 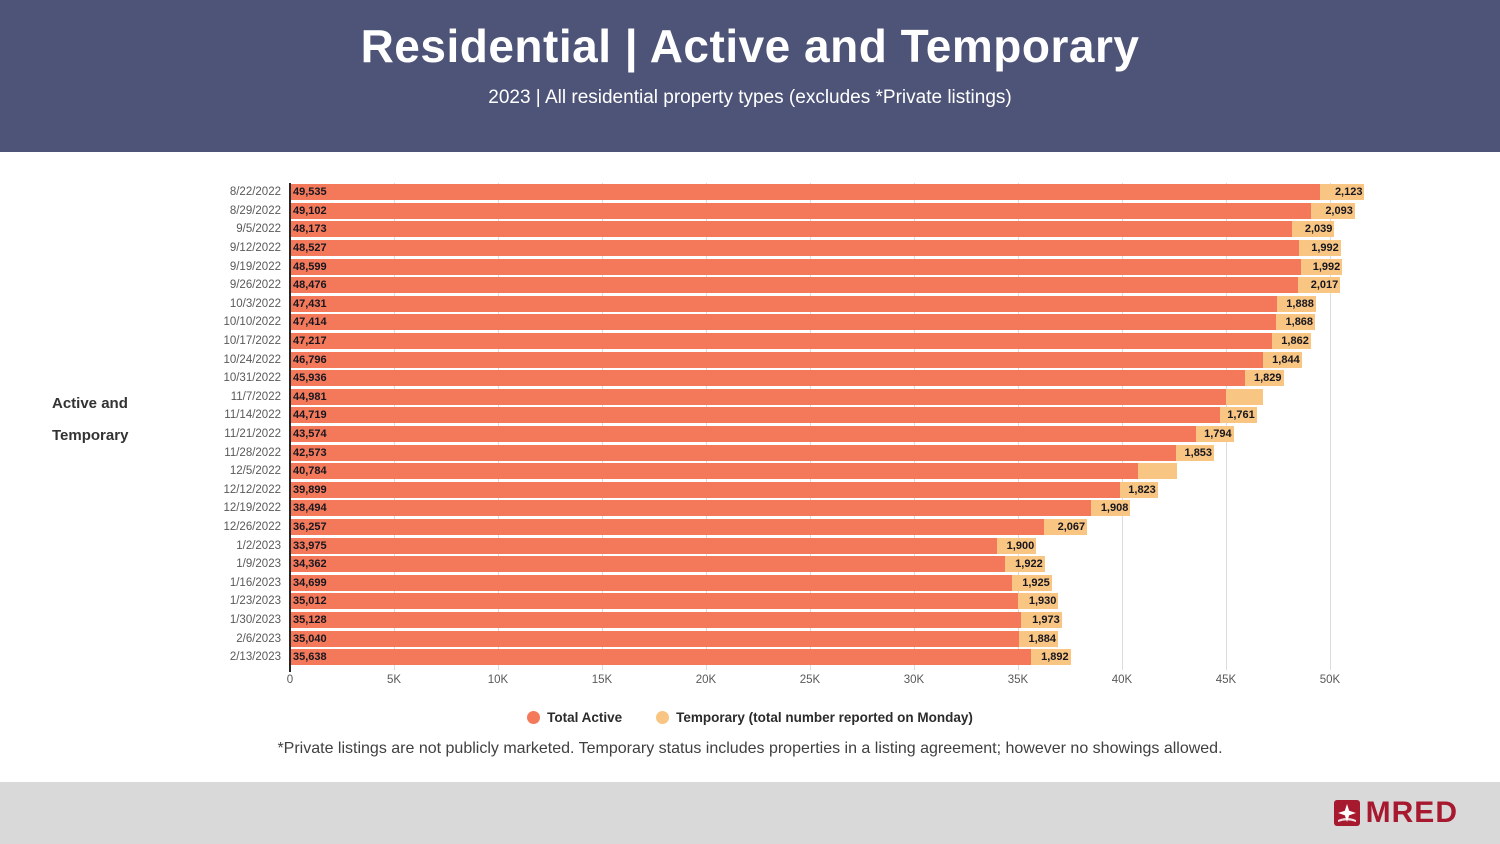 I want to click on temp-bar-segment: 1,892, so click(x=1051, y=657).